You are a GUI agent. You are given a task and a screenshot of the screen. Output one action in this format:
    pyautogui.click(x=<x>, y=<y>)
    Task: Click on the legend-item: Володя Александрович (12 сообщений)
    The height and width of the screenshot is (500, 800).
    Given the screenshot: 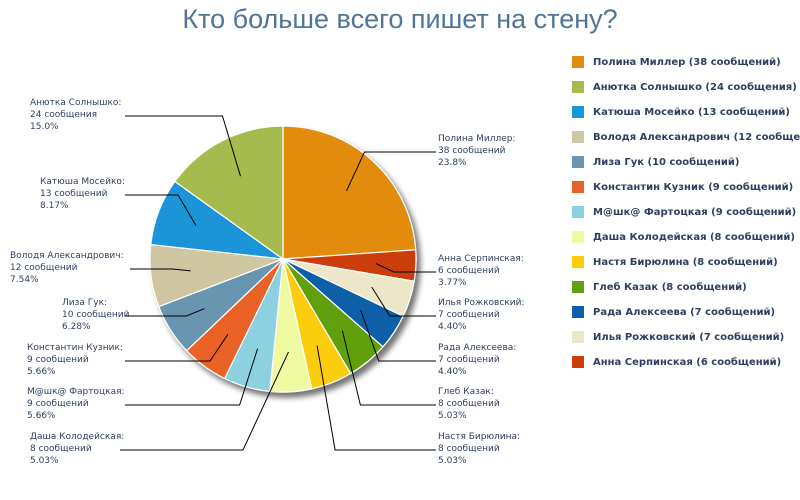 What is the action you would take?
    pyautogui.click(x=686, y=137)
    